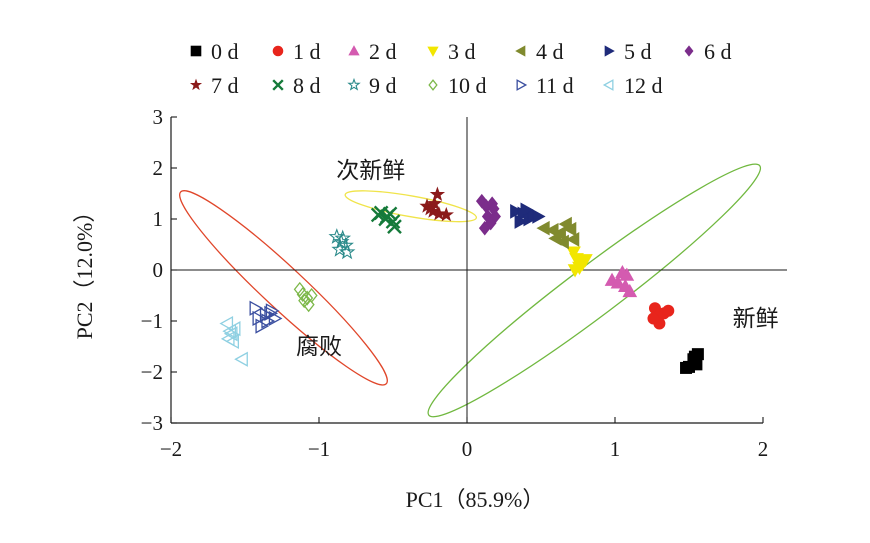 Image resolution: width=870 pixels, height=543 pixels. Describe the element at coordinates (225, 51) in the screenshot. I see `legend-label-0d: 0 d` at that location.